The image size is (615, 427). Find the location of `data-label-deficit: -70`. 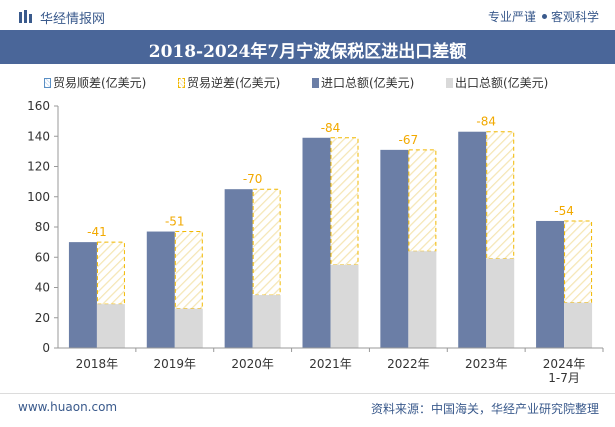

data-label-deficit: -70 is located at coordinates (253, 179).